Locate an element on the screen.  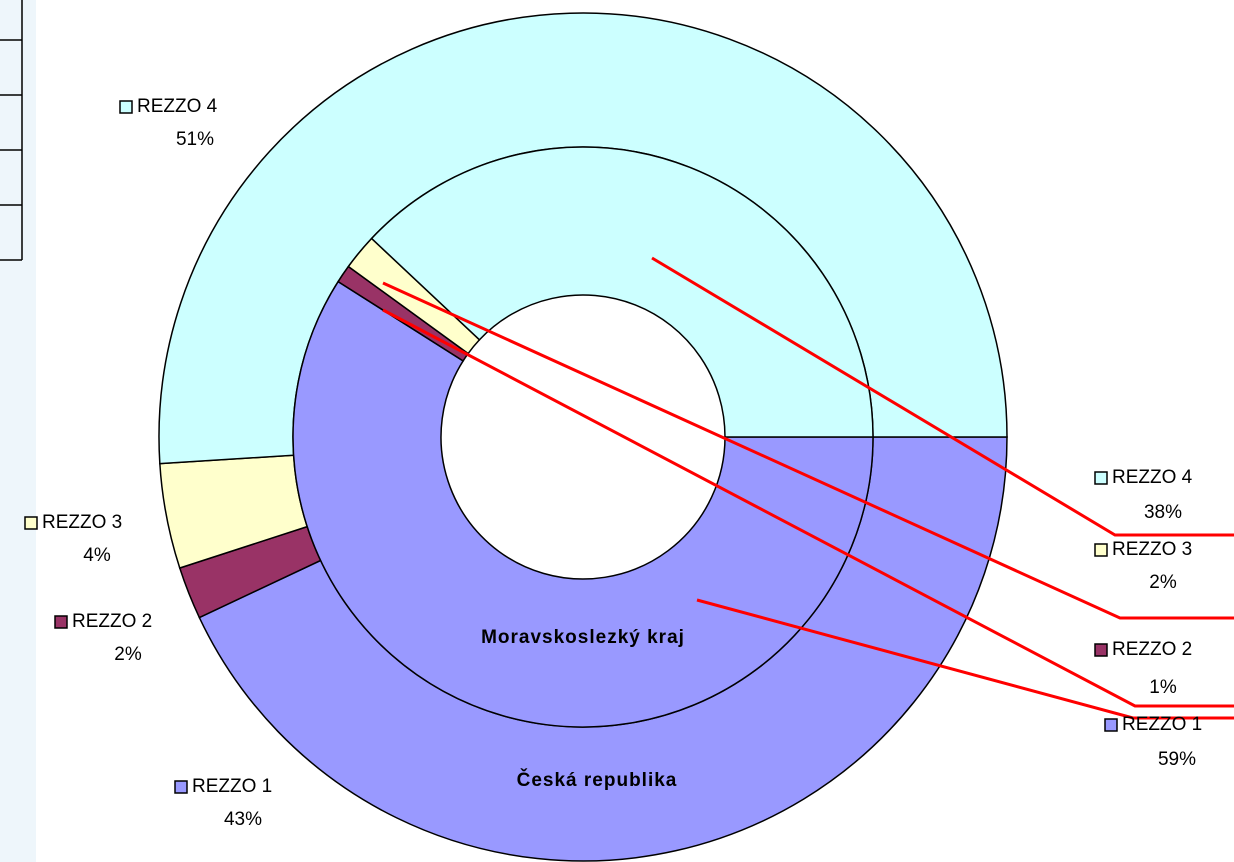
data-label: 1% is located at coordinates (1163, 687).